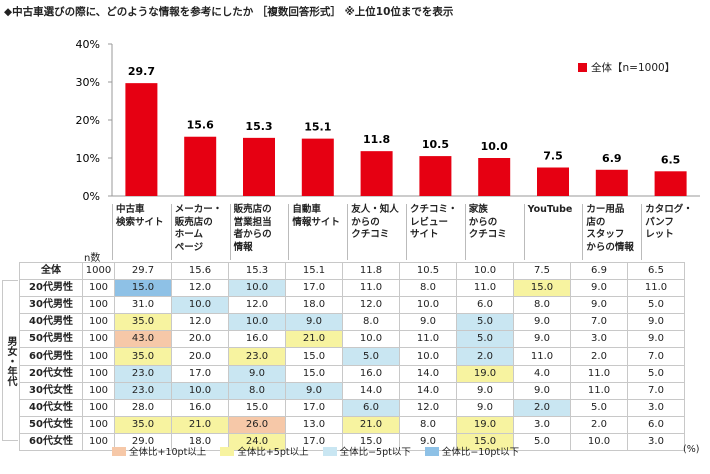 The height and width of the screenshot is (474, 710). Describe the element at coordinates (542, 424) in the screenshot. I see `table-cell: 3.0` at that location.